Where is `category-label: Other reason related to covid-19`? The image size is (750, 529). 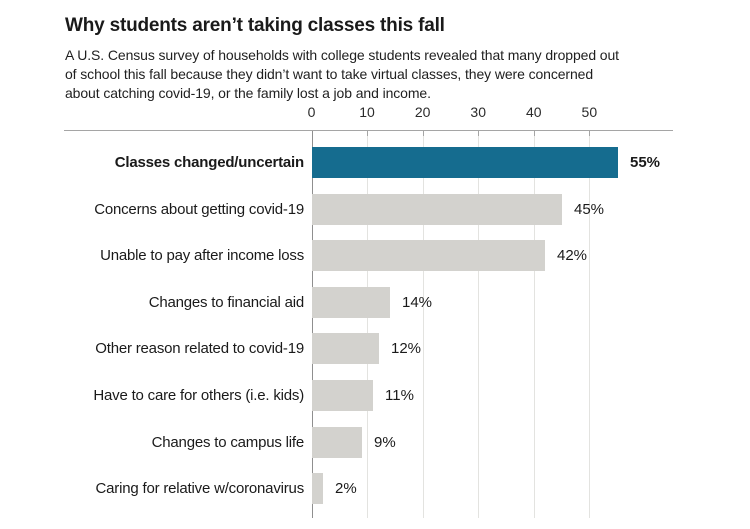 category-label: Other reason related to covid-19 is located at coordinates (199, 349).